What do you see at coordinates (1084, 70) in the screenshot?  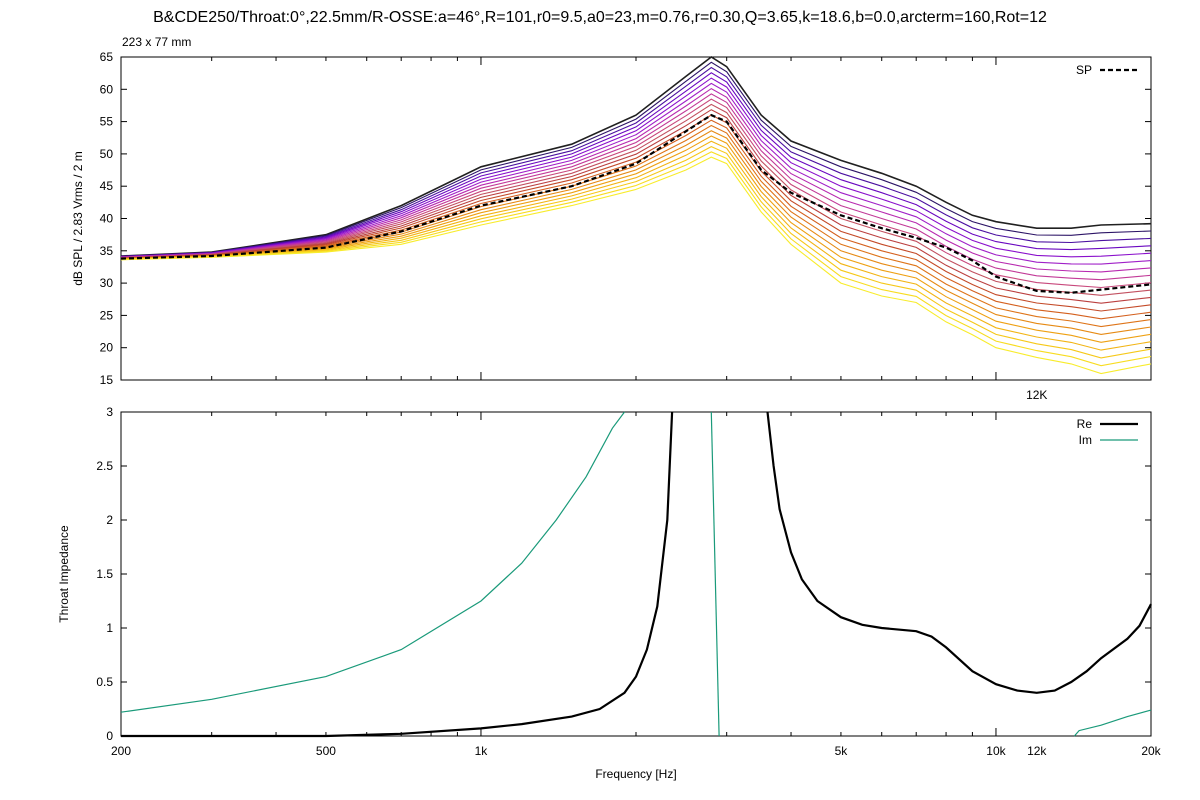 I see `legend-sp-label: SP` at bounding box center [1084, 70].